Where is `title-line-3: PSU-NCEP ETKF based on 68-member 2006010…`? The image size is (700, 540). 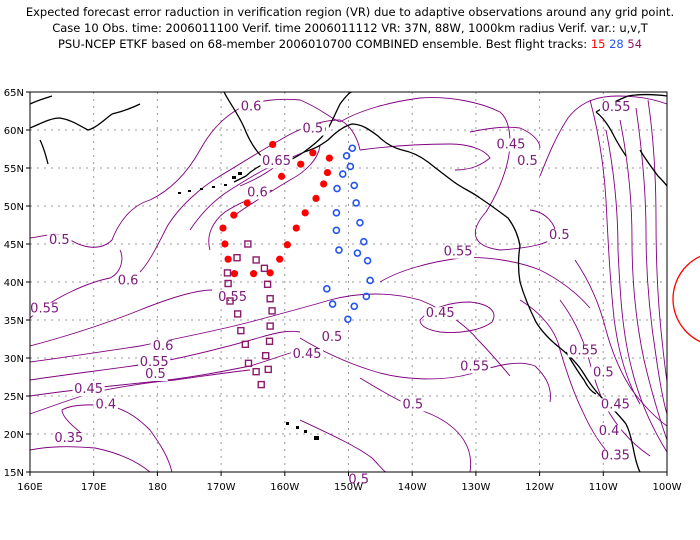
title-line-3: PSU-NCEP ETKF based on 68-member 2006010… is located at coordinates (350, 44).